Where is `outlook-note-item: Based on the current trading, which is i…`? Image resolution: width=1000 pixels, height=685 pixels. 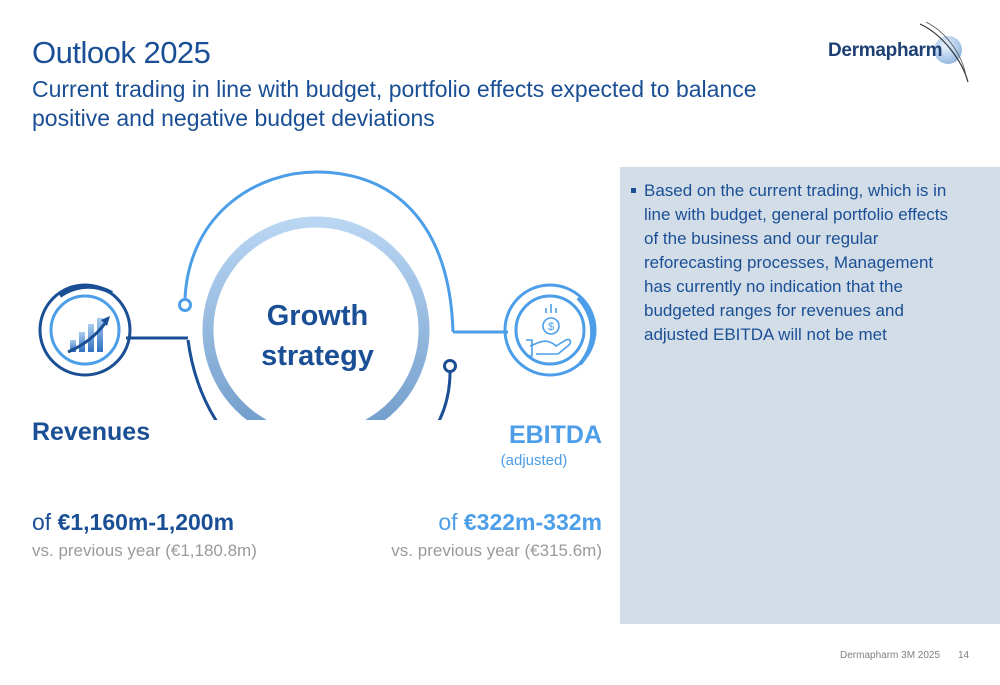
outlook-note-item: Based on the current trading, which is i… is located at coordinates (797, 263).